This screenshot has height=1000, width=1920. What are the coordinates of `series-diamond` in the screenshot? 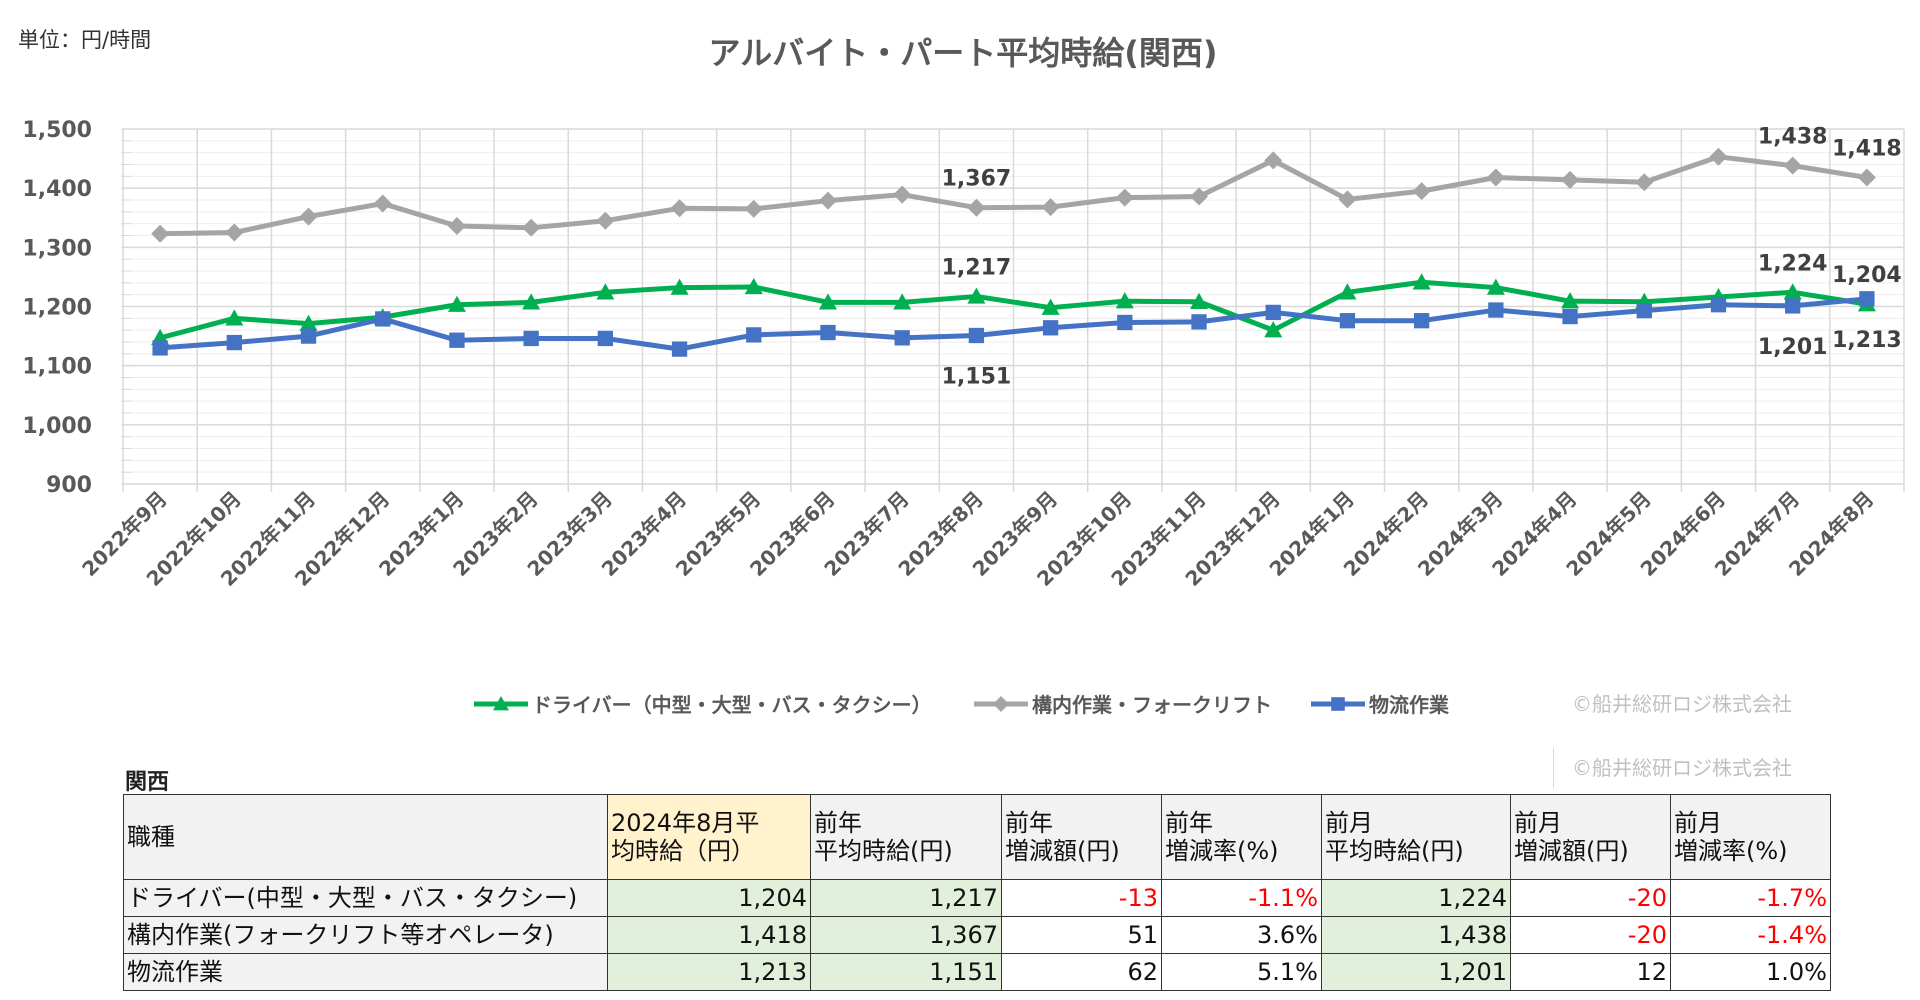 It's located at (1013, 195).